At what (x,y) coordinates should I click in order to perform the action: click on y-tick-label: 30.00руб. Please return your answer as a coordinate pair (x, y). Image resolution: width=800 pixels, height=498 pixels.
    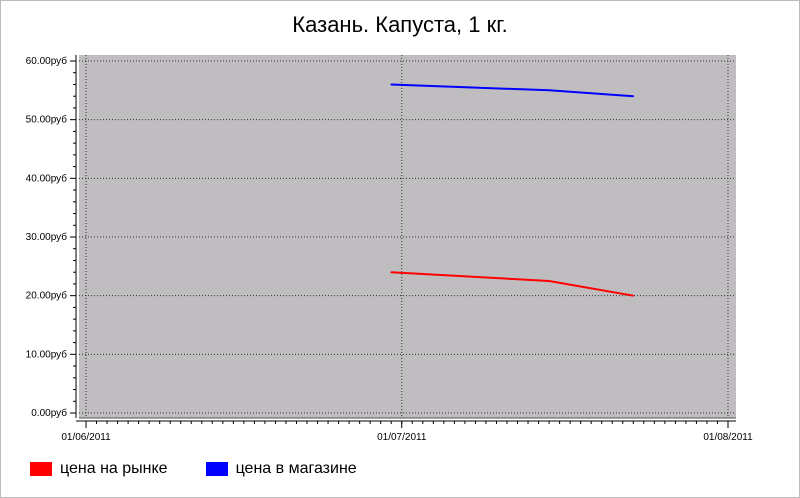
    Looking at the image, I should click on (47, 237).